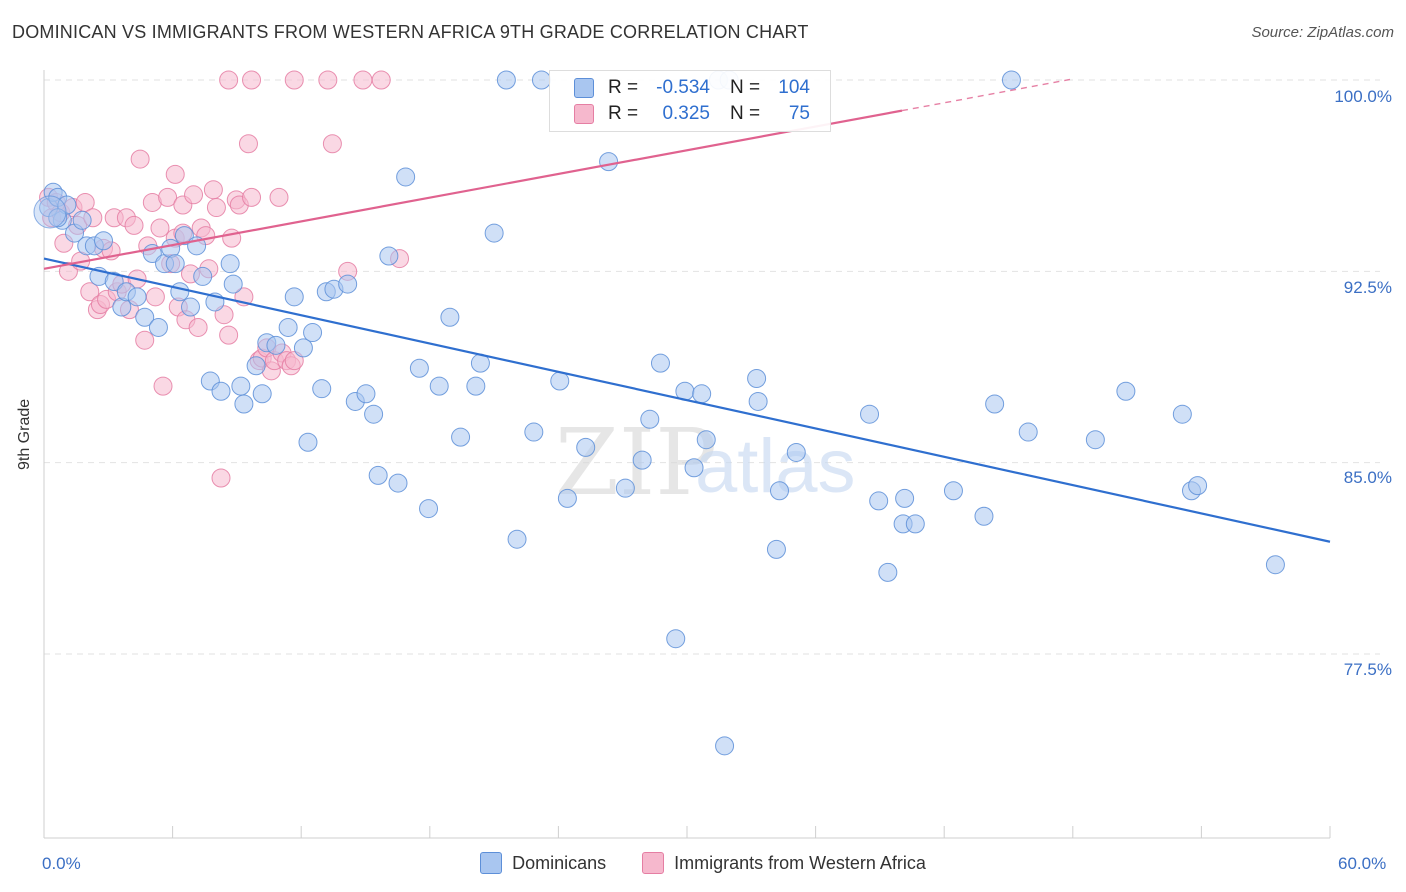 The height and width of the screenshot is (892, 1406). What do you see at coordinates (745, 113) in the screenshot?
I see `legend-n-label: N =` at bounding box center [745, 113].